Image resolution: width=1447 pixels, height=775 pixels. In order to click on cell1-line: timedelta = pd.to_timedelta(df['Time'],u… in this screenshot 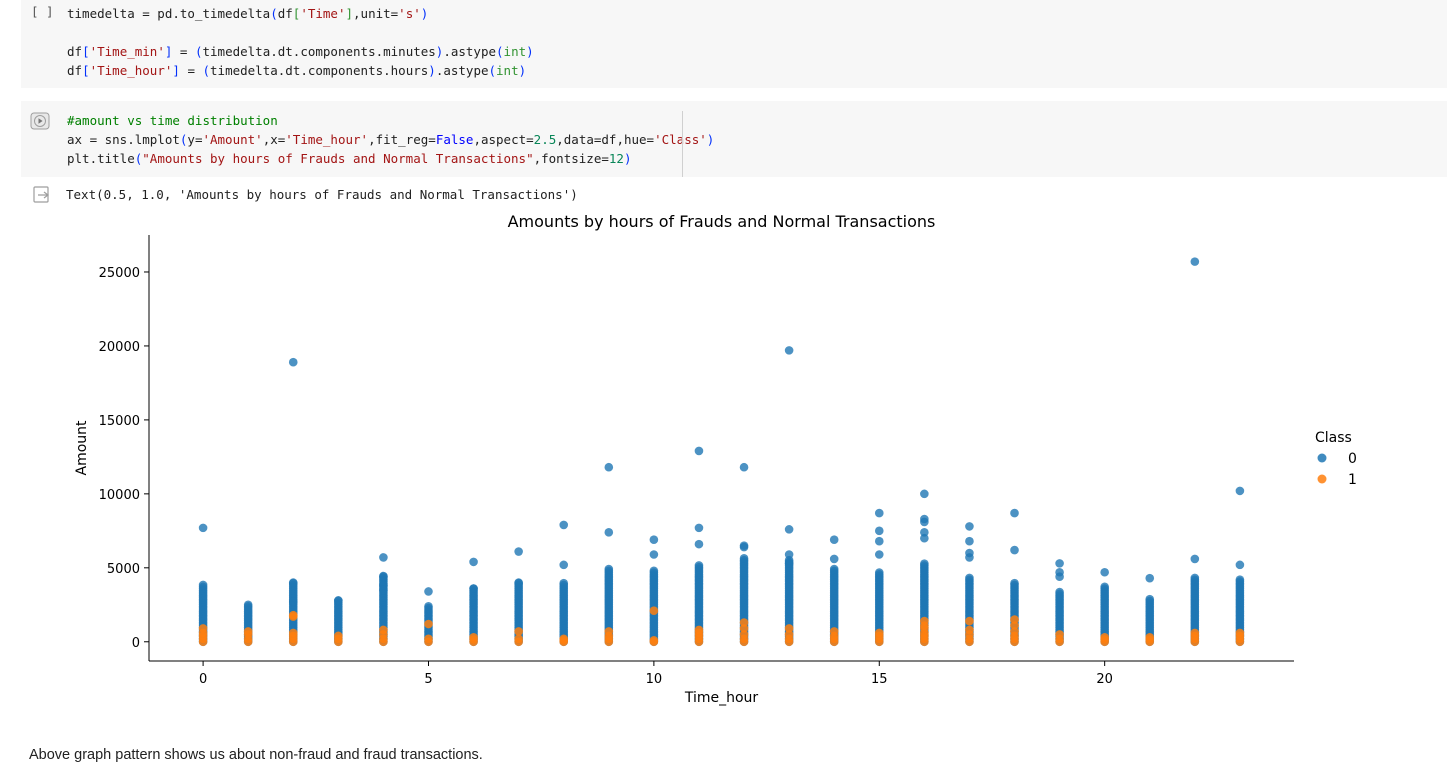, I will do `click(300, 13)`.